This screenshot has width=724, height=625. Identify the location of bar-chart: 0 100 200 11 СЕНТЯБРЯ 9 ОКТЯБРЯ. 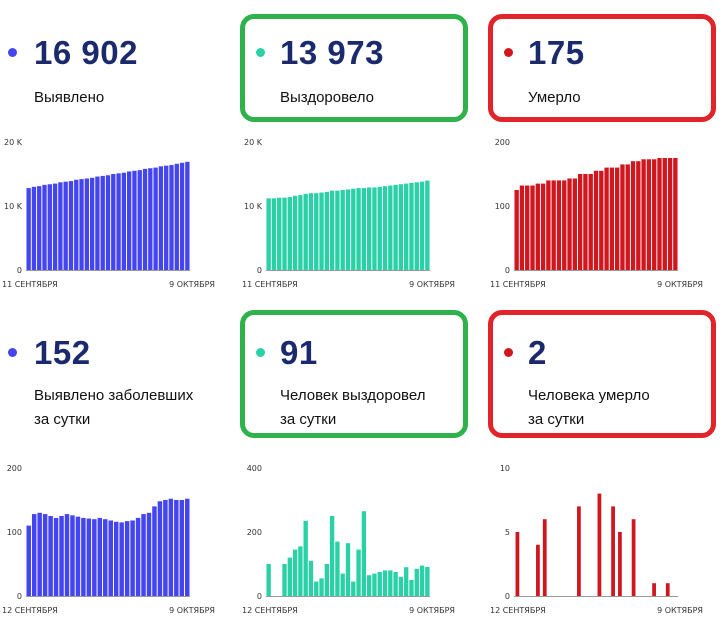
(596, 213).